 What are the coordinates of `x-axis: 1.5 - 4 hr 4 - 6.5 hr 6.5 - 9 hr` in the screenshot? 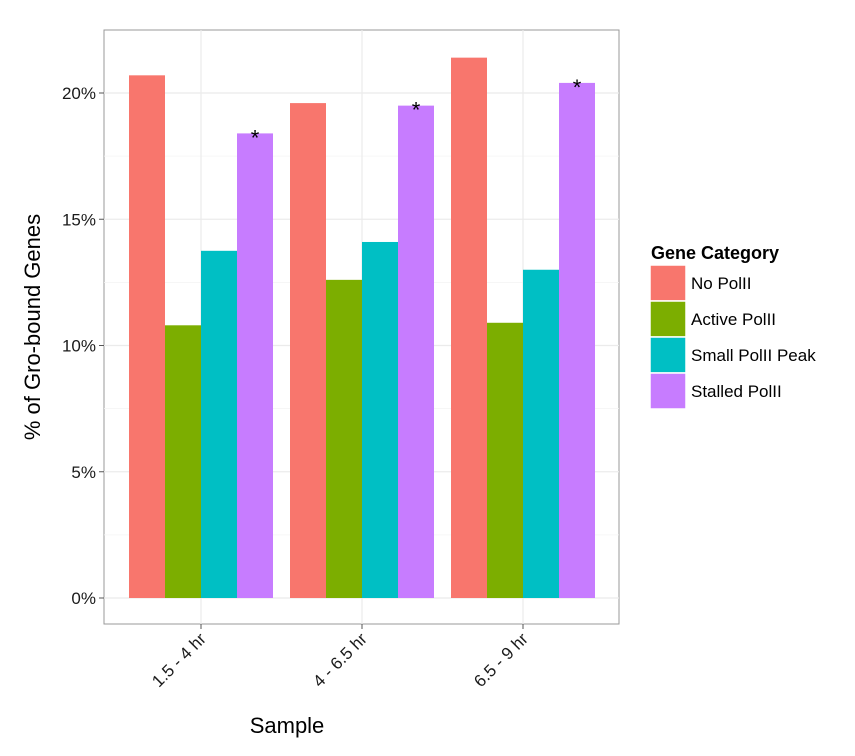 It's located at (340, 657).